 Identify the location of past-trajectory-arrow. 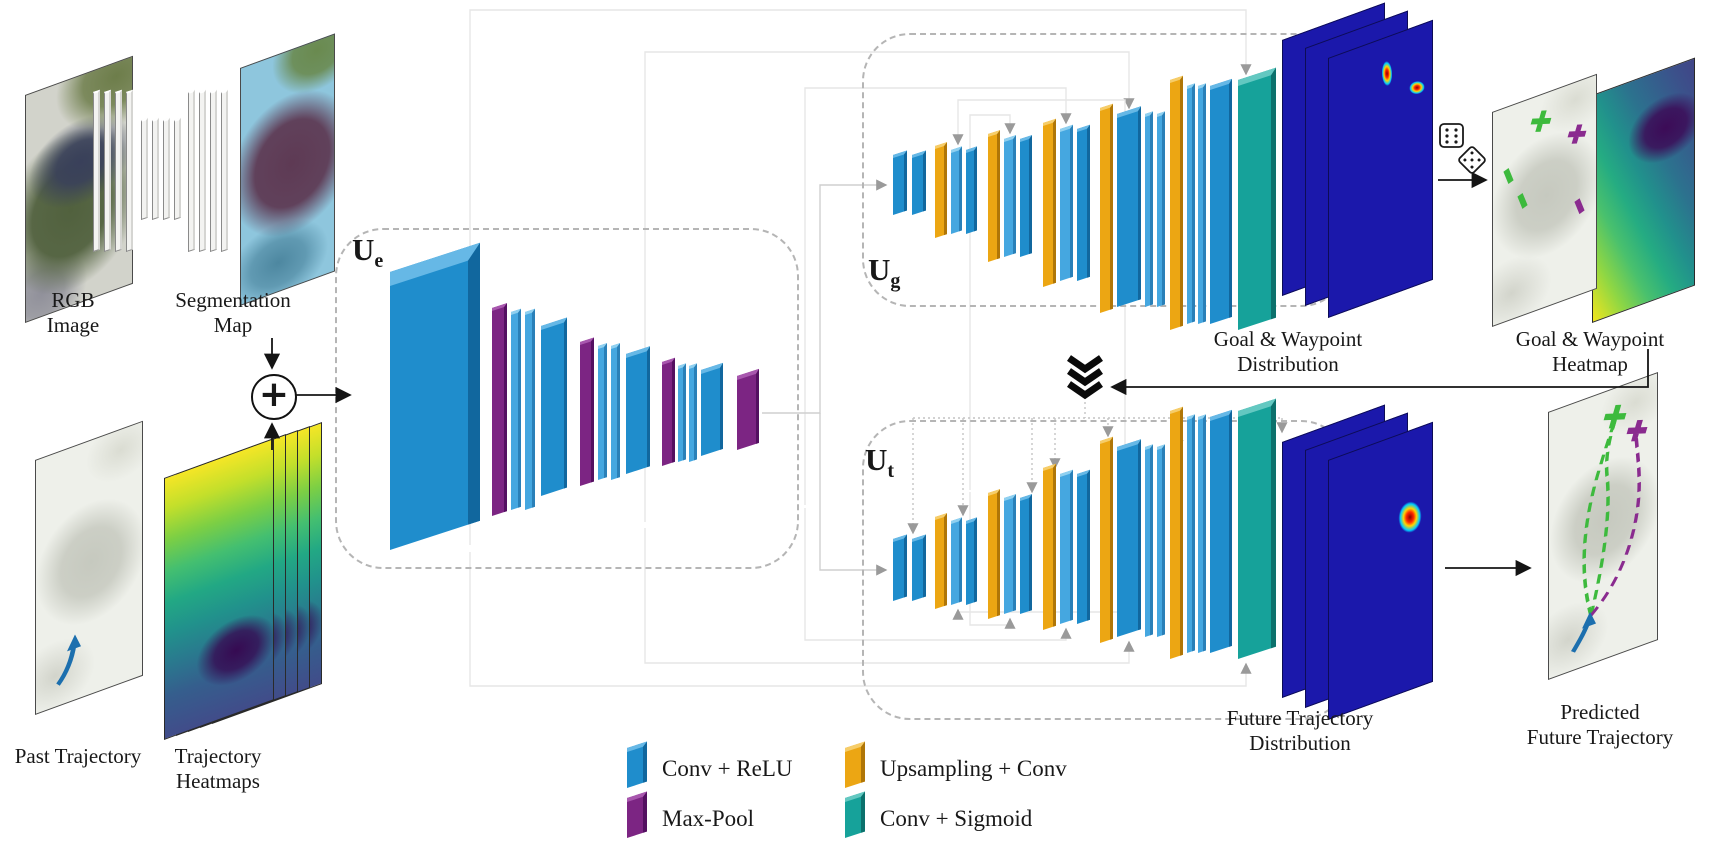
(68, 660).